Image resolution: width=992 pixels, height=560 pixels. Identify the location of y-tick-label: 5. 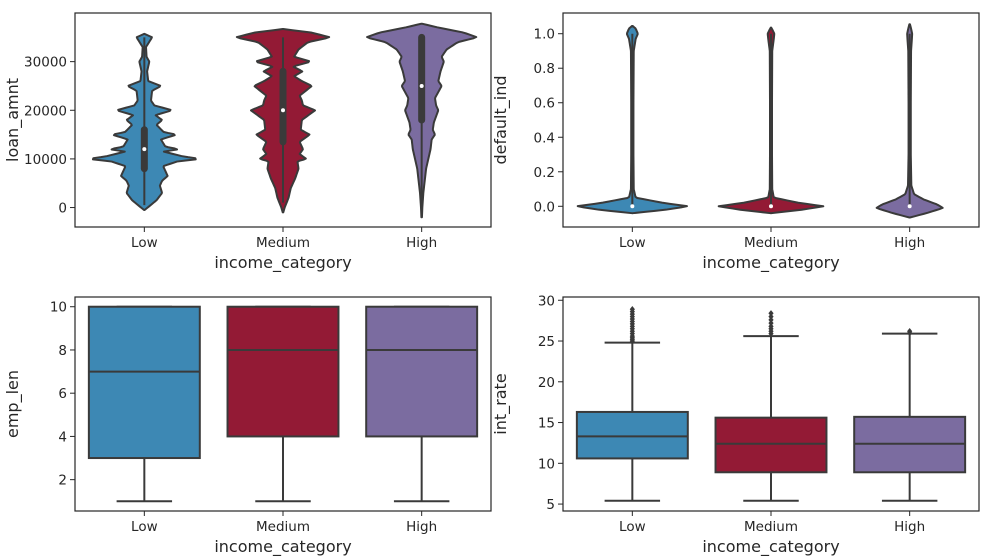
(550, 505).